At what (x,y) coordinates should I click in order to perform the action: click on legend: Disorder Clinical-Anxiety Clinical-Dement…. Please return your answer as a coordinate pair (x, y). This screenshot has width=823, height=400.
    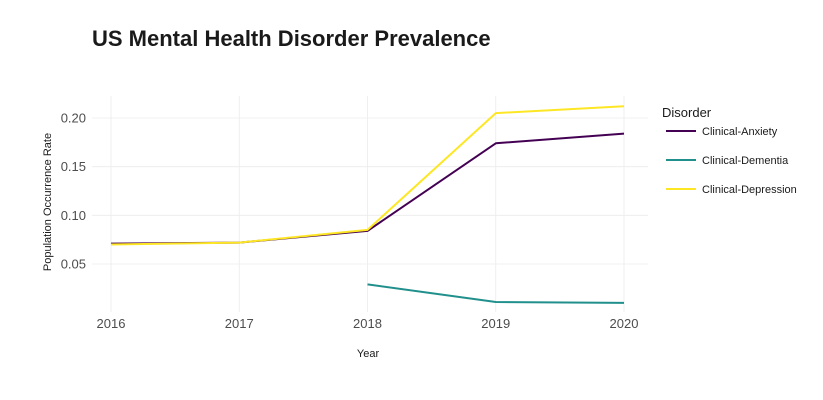
    Looking at the image, I should click on (729, 150).